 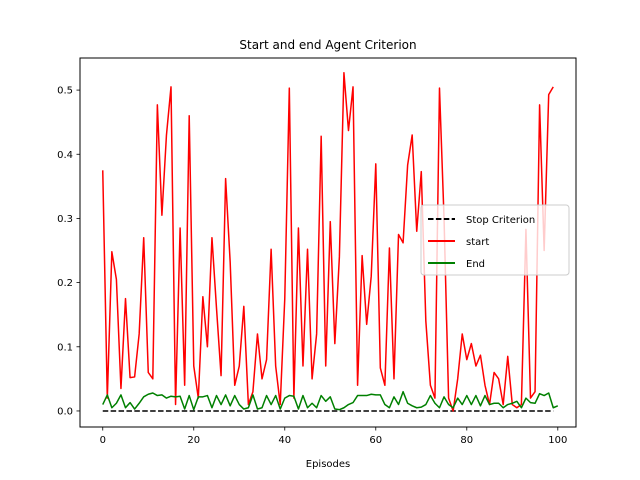 I want to click on legend: Stop Criterion start End, so click(x=495, y=240).